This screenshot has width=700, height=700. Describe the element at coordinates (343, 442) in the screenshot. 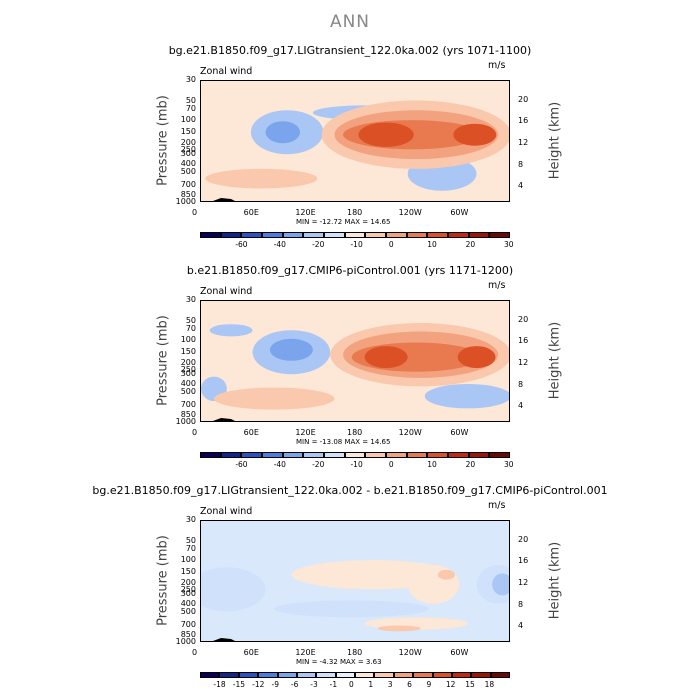

I see `min-max-label: MIN = -13.08 MAX = 14.65` at that location.